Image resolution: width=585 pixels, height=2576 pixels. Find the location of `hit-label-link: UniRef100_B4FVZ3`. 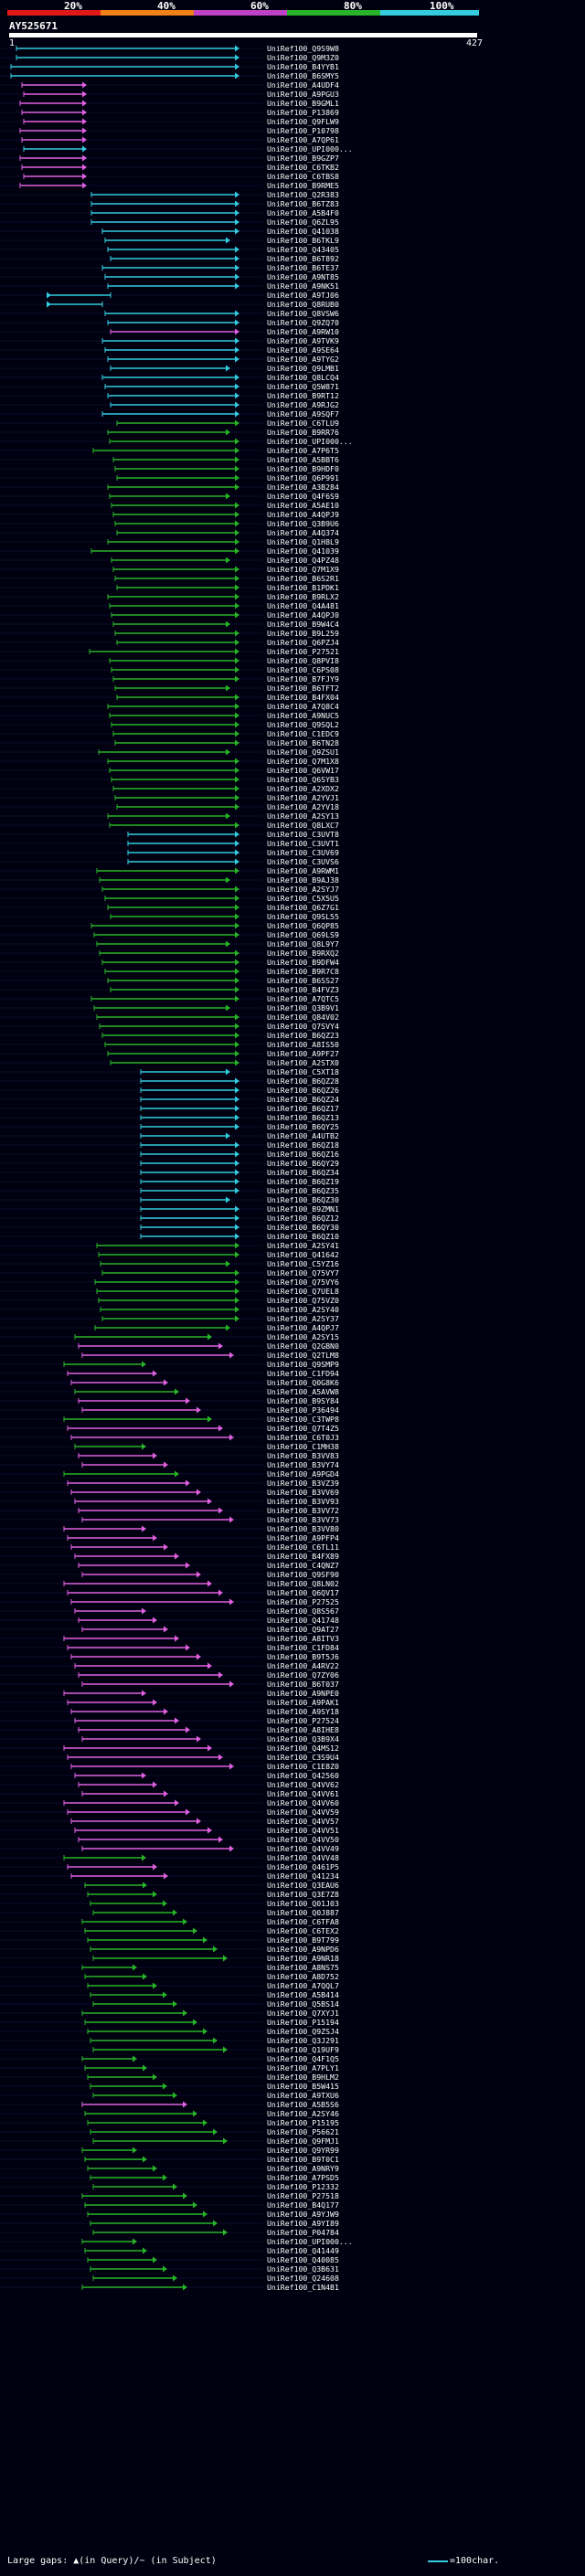

hit-label-link: UniRef100_B4FVZ3 is located at coordinates (303, 989).